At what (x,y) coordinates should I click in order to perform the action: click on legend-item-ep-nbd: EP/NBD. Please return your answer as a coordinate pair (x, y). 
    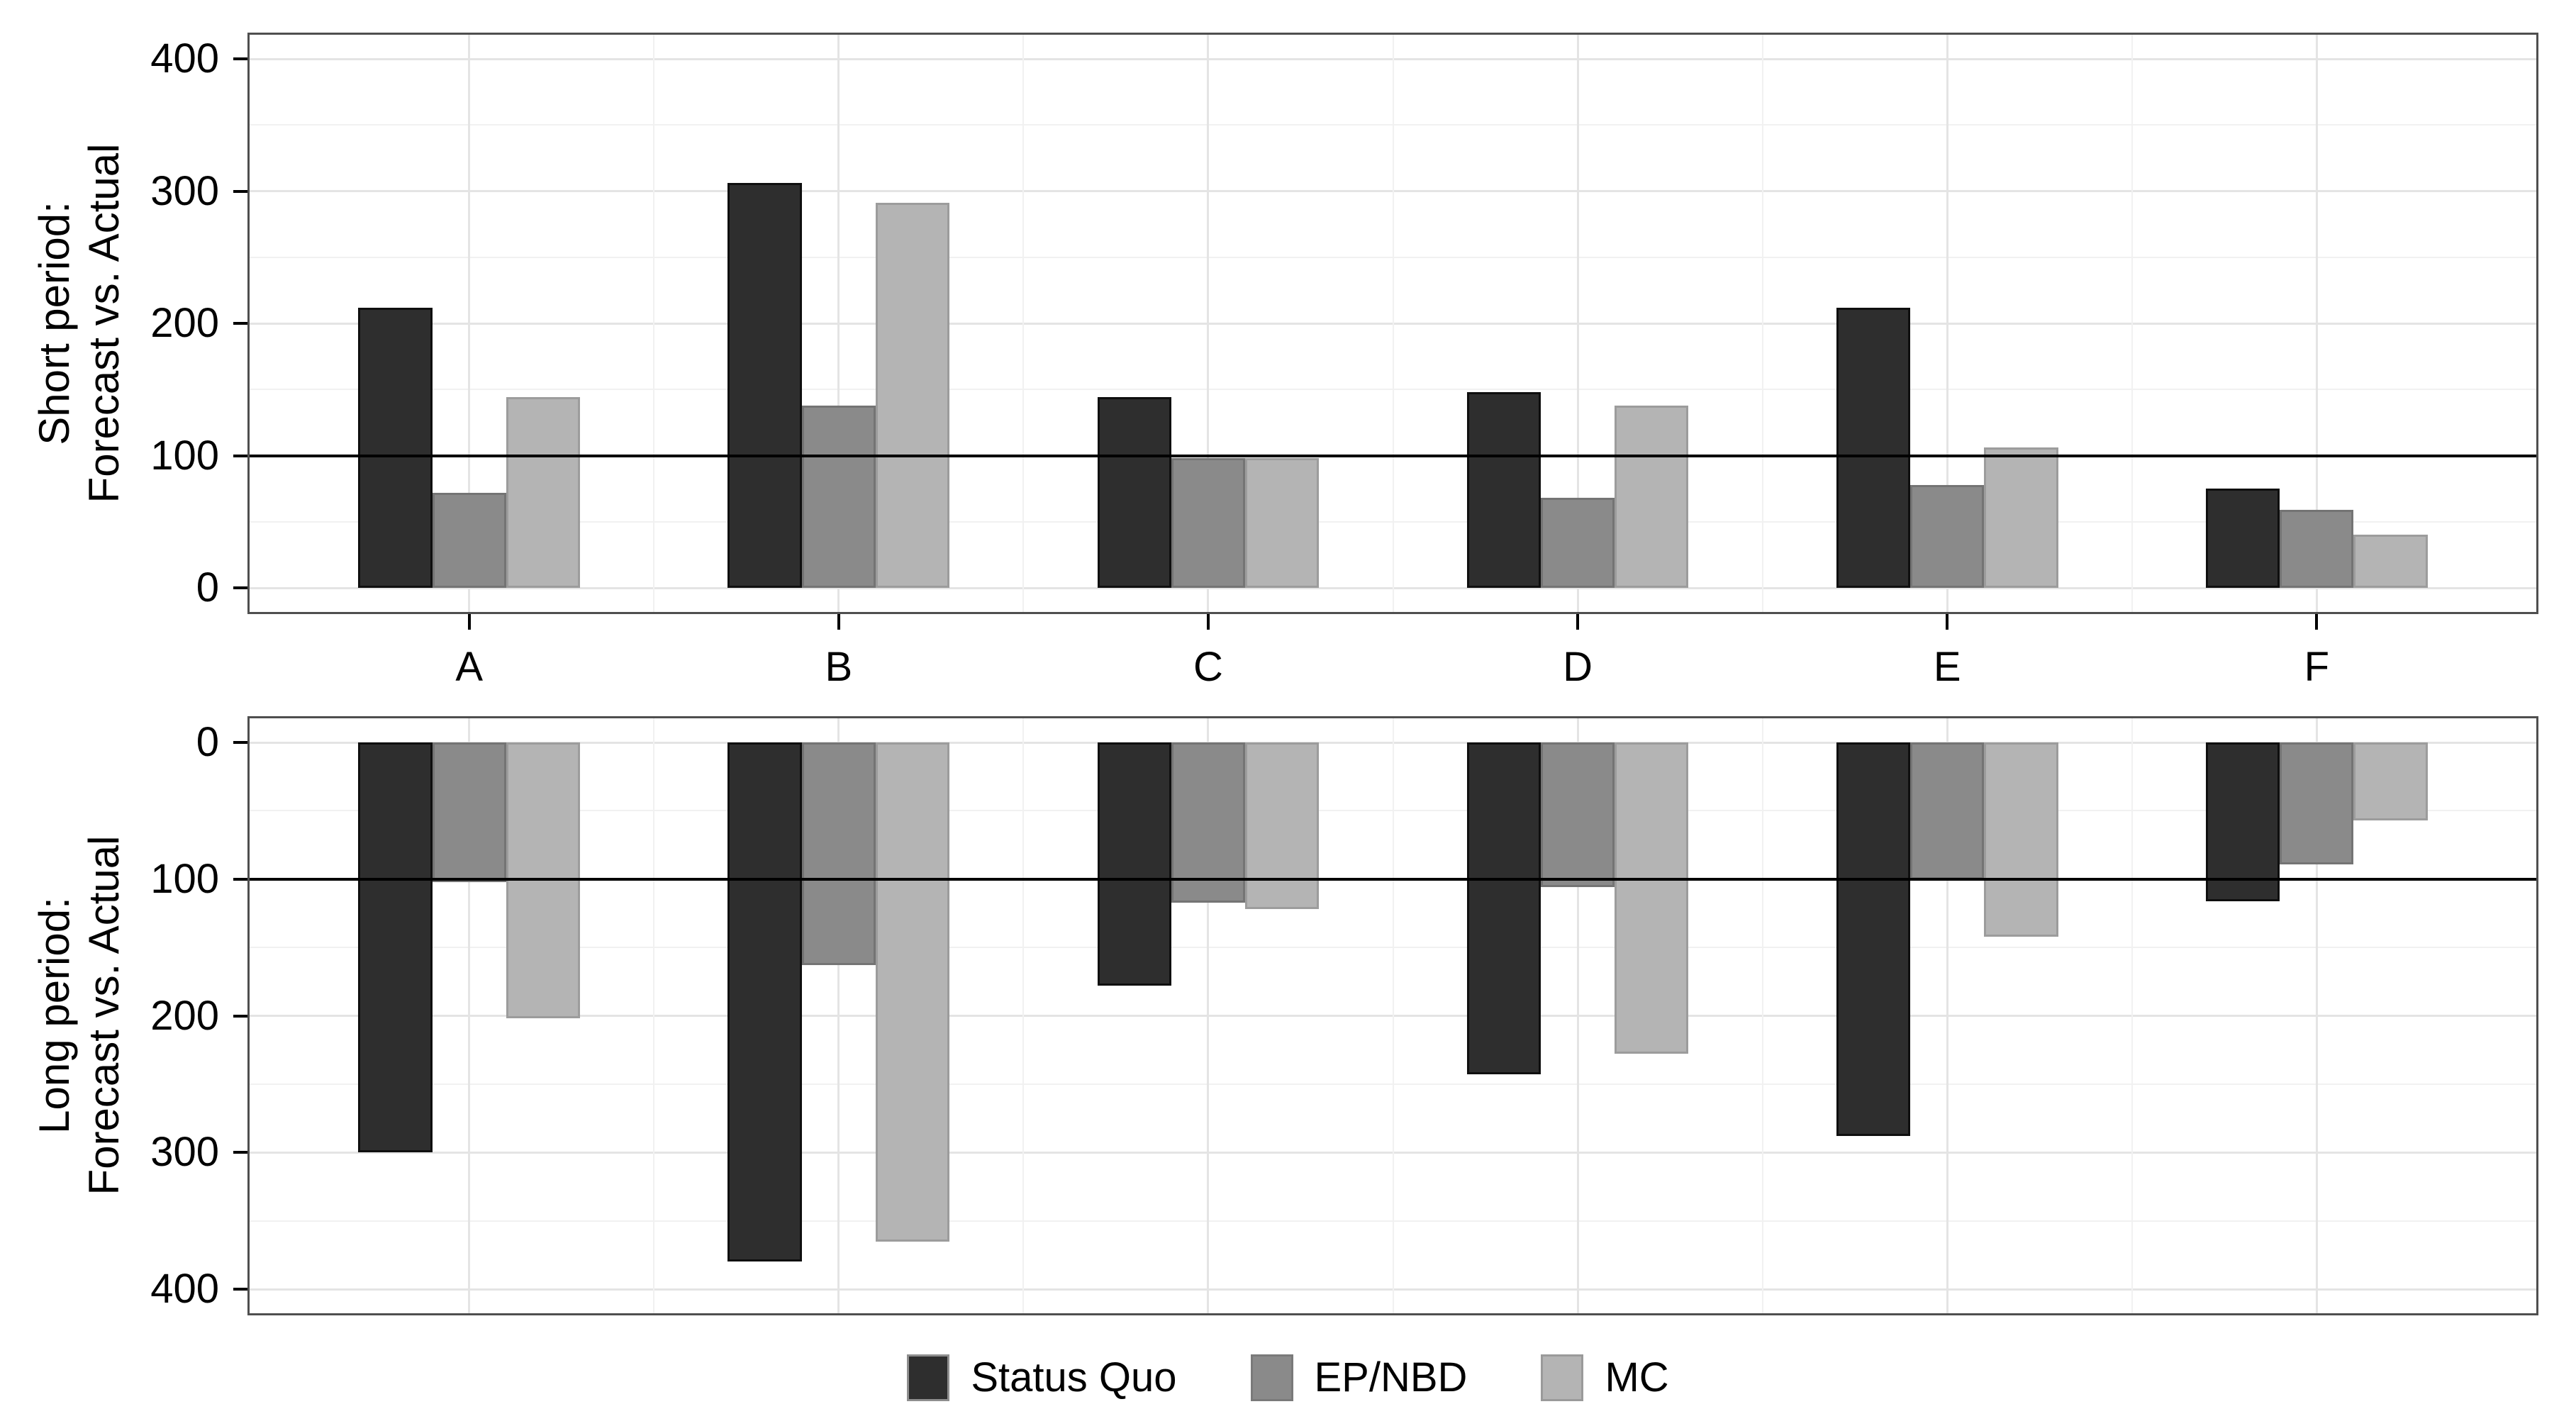
    Looking at the image, I should click on (1359, 1377).